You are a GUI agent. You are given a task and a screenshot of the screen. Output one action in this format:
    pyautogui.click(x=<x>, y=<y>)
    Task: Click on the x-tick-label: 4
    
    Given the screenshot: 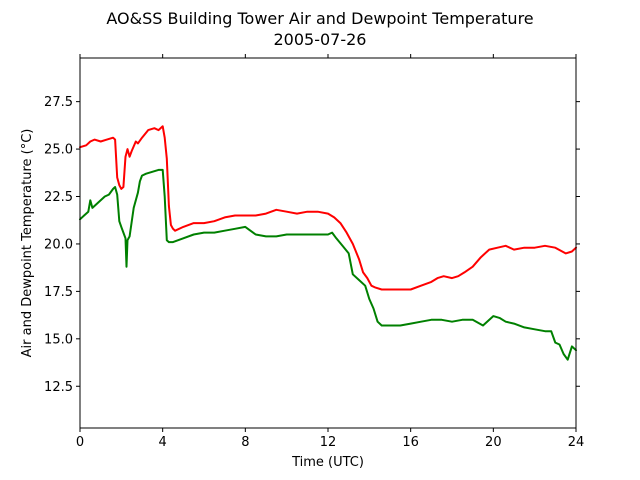 What is the action you would take?
    pyautogui.click(x=163, y=442)
    